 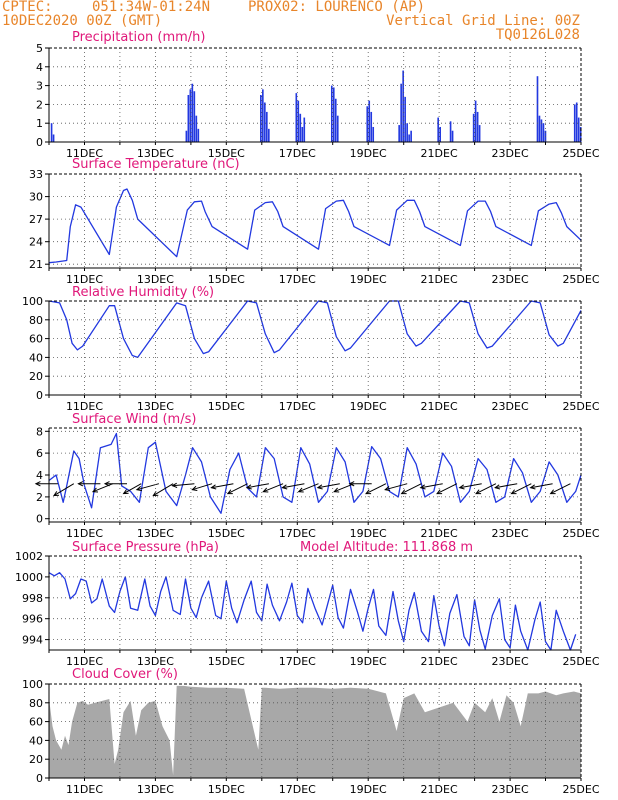 I want to click on x-tick-label-temperature-3: 17DEC, so click(x=297, y=279).